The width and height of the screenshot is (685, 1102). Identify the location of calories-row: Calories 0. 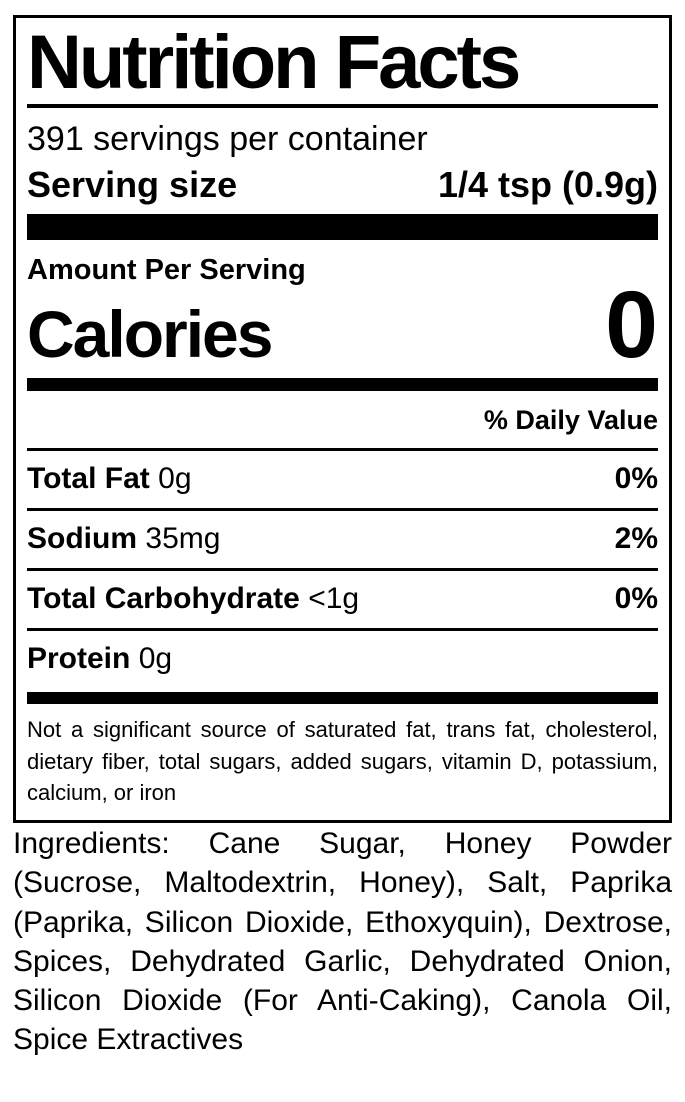
(342, 324).